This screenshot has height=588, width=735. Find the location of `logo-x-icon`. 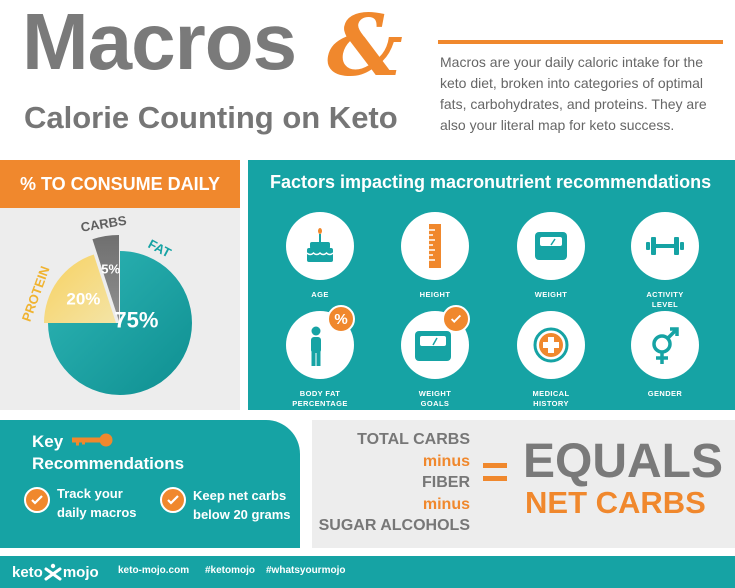

logo-x-icon is located at coordinates (53, 572).